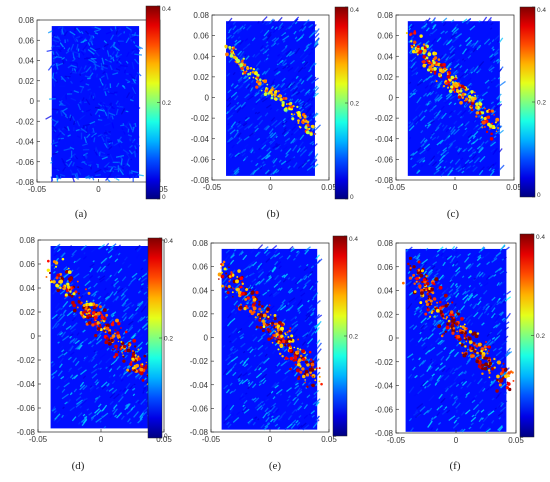  Describe the element at coordinates (207, 98) in the screenshot. I see `y-tick-label: 0` at that location.